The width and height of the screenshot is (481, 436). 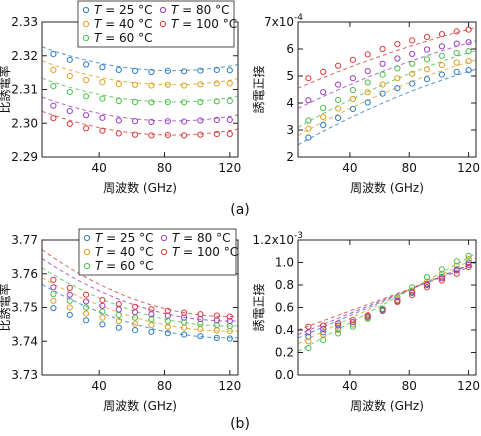 I want to click on legend-unit: °C, so click(x=220, y=10).